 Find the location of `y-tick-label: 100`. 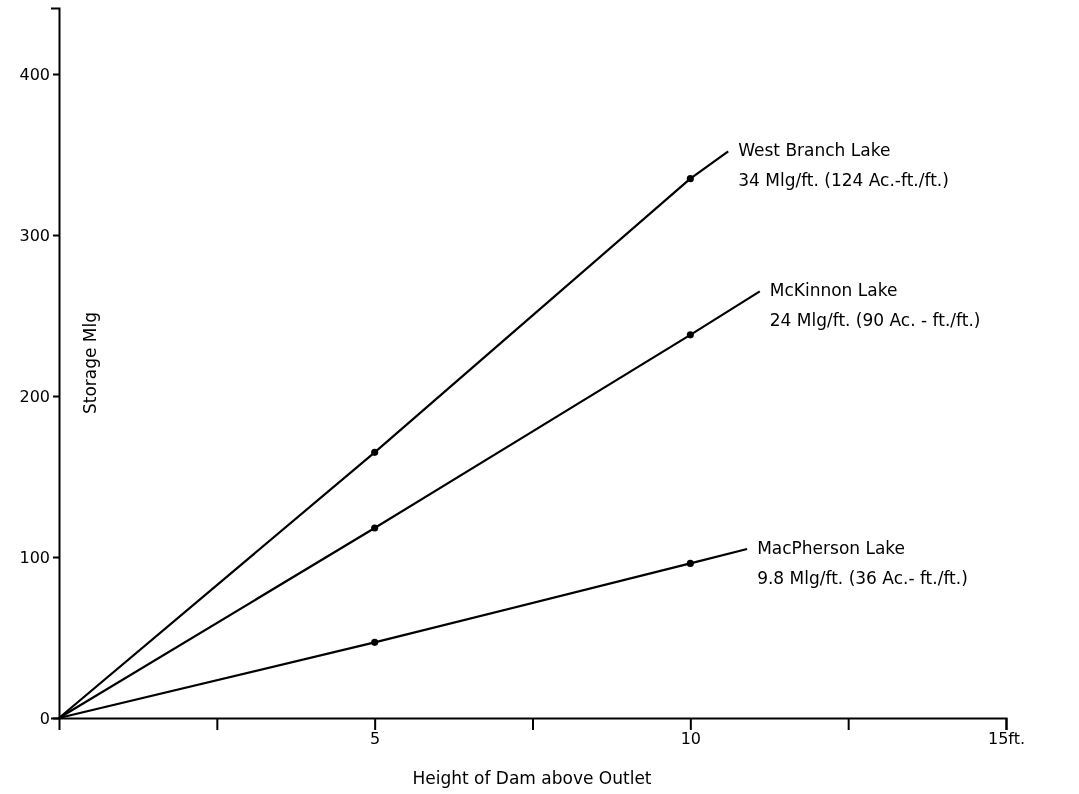

y-tick-label: 100 is located at coordinates (34, 557).